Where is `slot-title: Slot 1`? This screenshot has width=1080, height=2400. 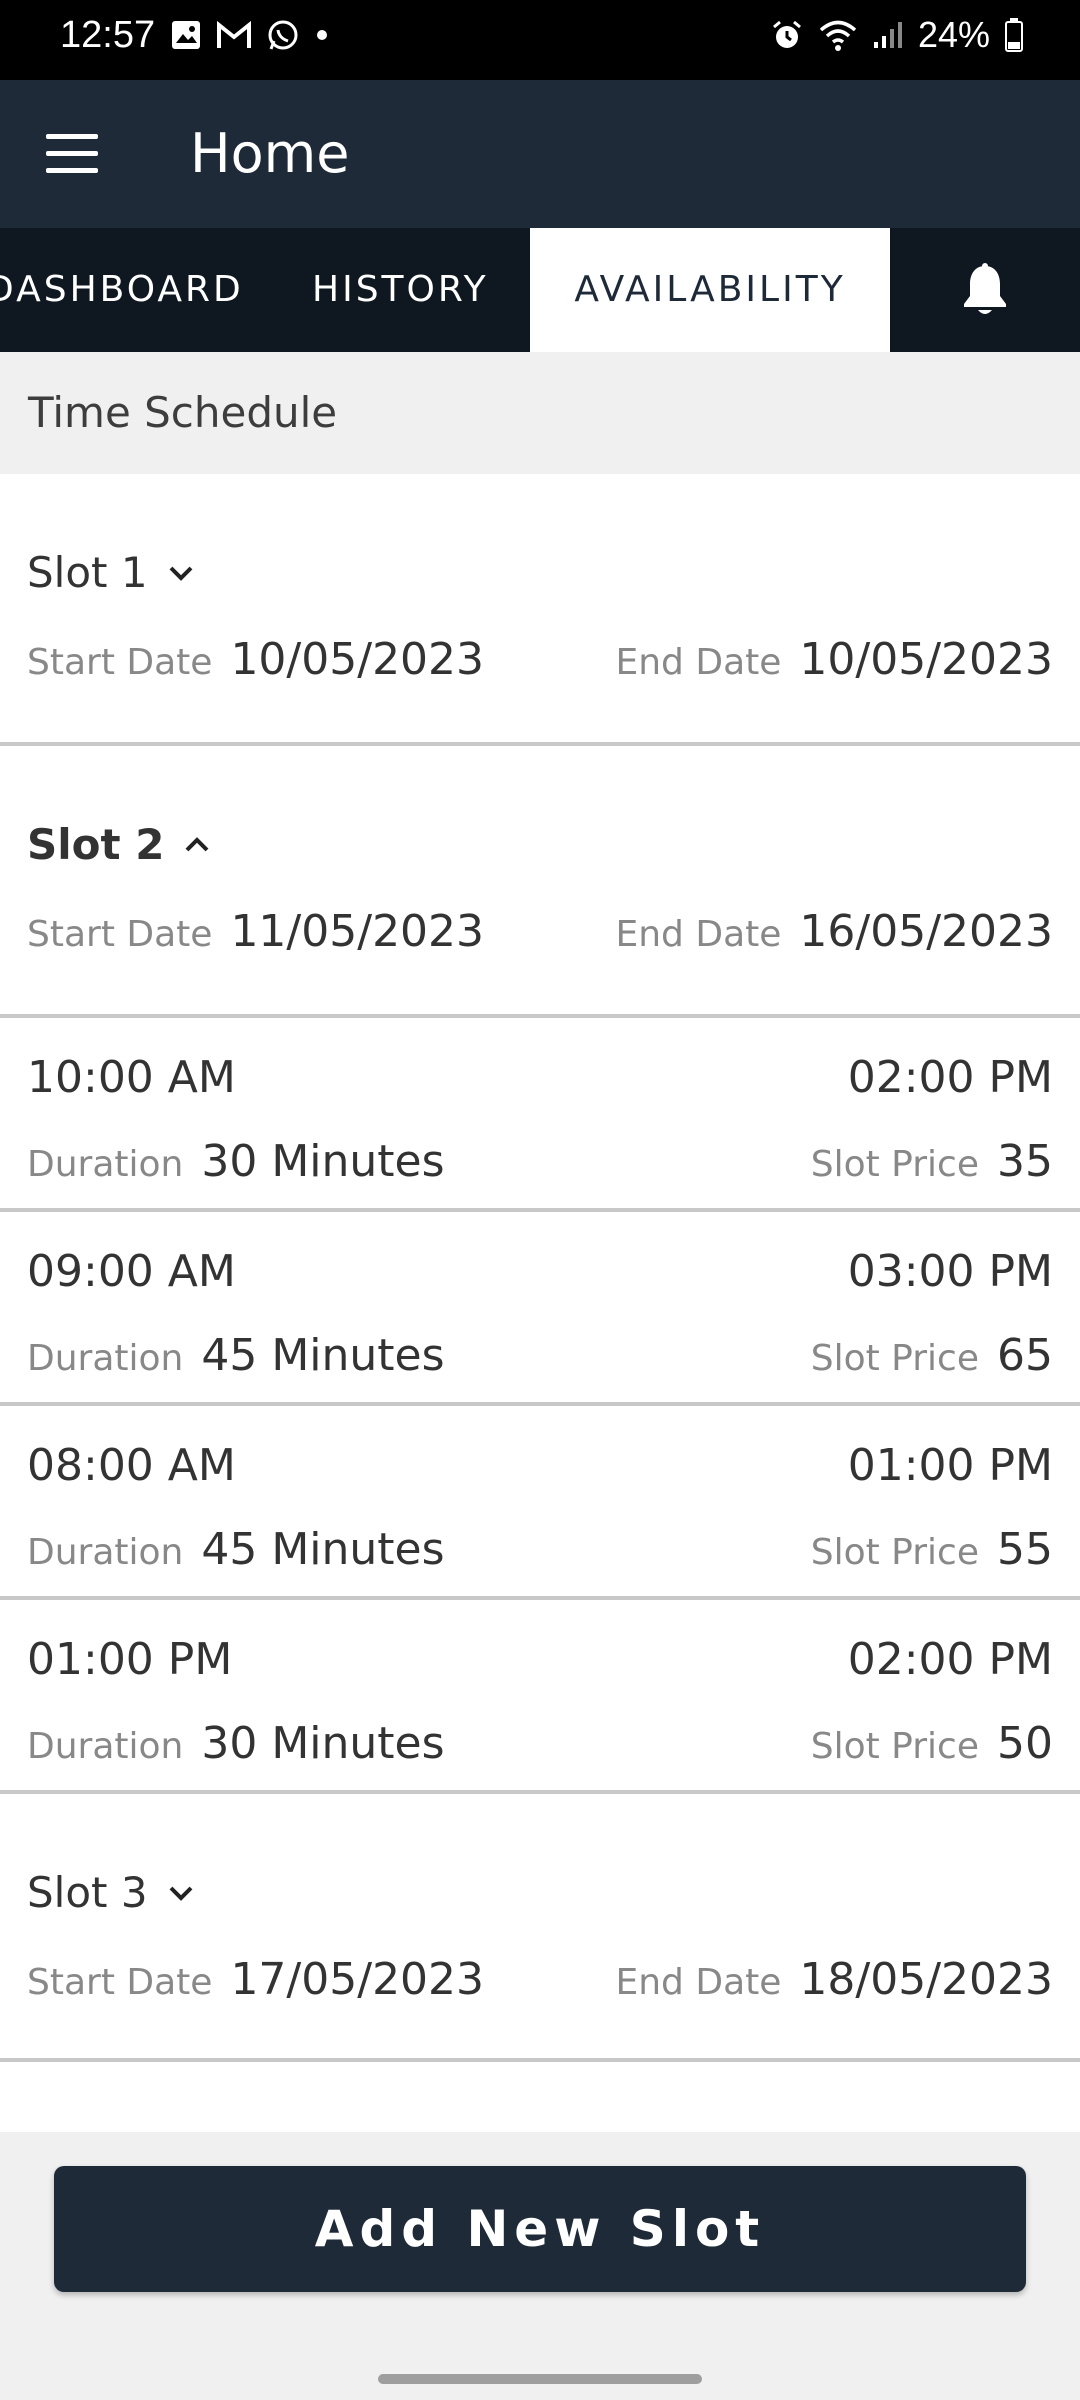 slot-title: Slot 1 is located at coordinates (87, 572).